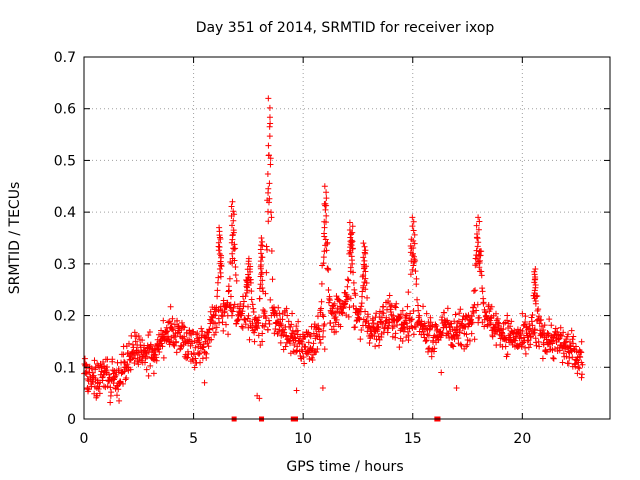 Image resolution: width=640 pixels, height=480 pixels. I want to click on y-tick-label: 0.7, so click(65, 58).